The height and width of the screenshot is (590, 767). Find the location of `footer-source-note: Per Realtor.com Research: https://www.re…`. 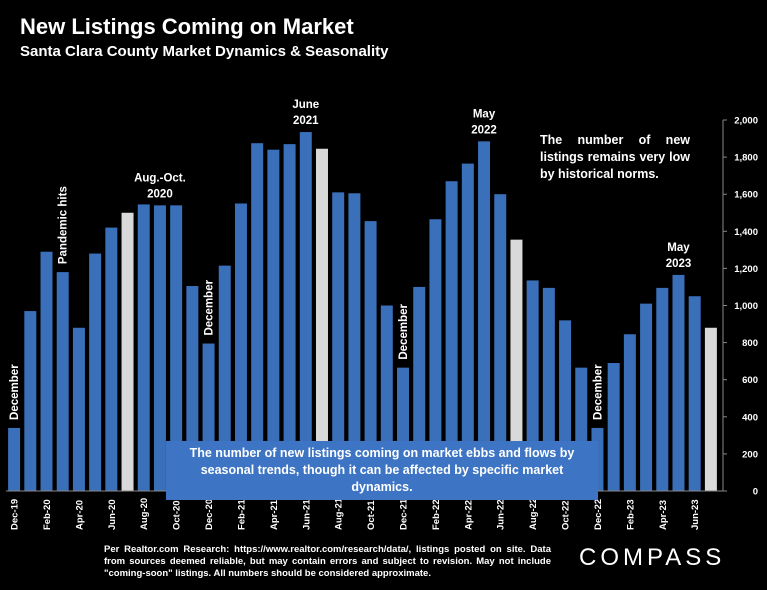

footer-source-note: Per Realtor.com Research: https://www.re… is located at coordinates (327, 561).